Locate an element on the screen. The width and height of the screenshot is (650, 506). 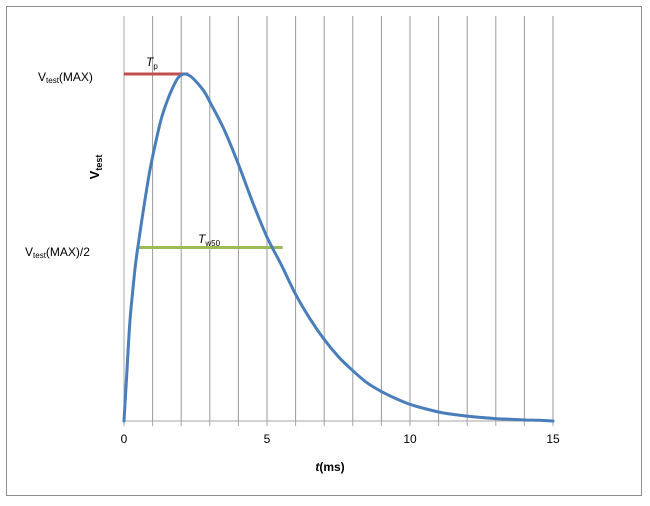
y-axis-title: Vtest is located at coordinates (95, 167).